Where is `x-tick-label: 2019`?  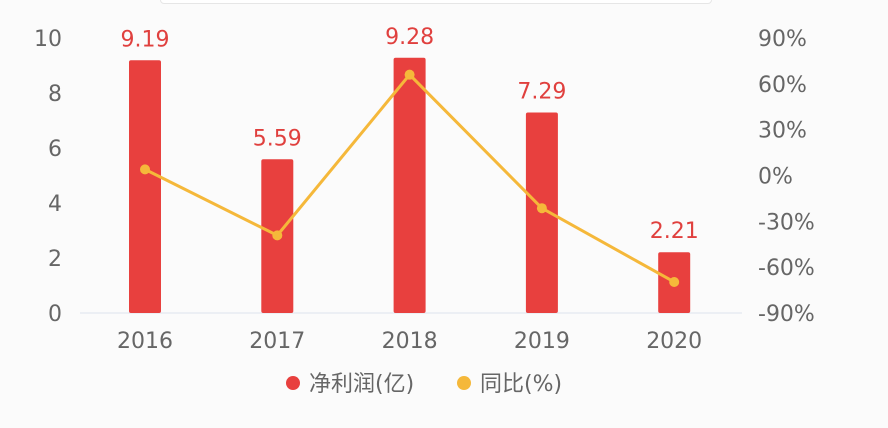
x-tick-label: 2019 is located at coordinates (542, 341).